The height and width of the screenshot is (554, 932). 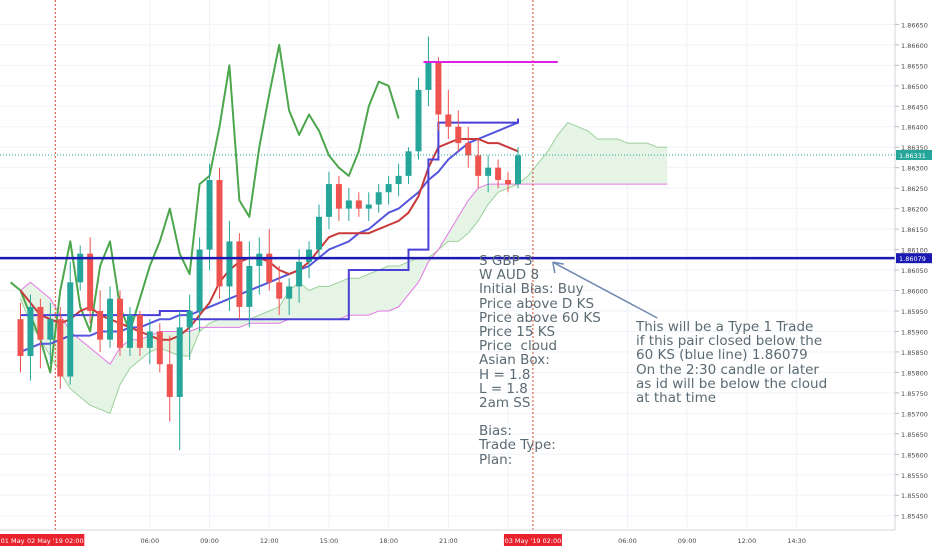 What do you see at coordinates (914, 107) in the screenshot?
I see `price-tick-label: 1.86450` at bounding box center [914, 107].